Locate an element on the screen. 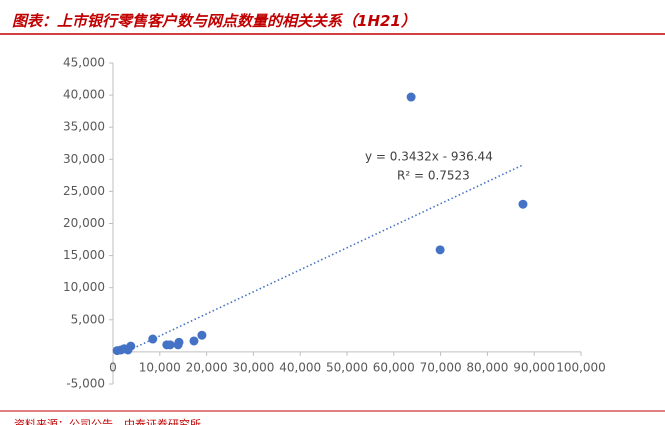 The width and height of the screenshot is (665, 425). y-tick-label: 40,000 is located at coordinates (84, 95).